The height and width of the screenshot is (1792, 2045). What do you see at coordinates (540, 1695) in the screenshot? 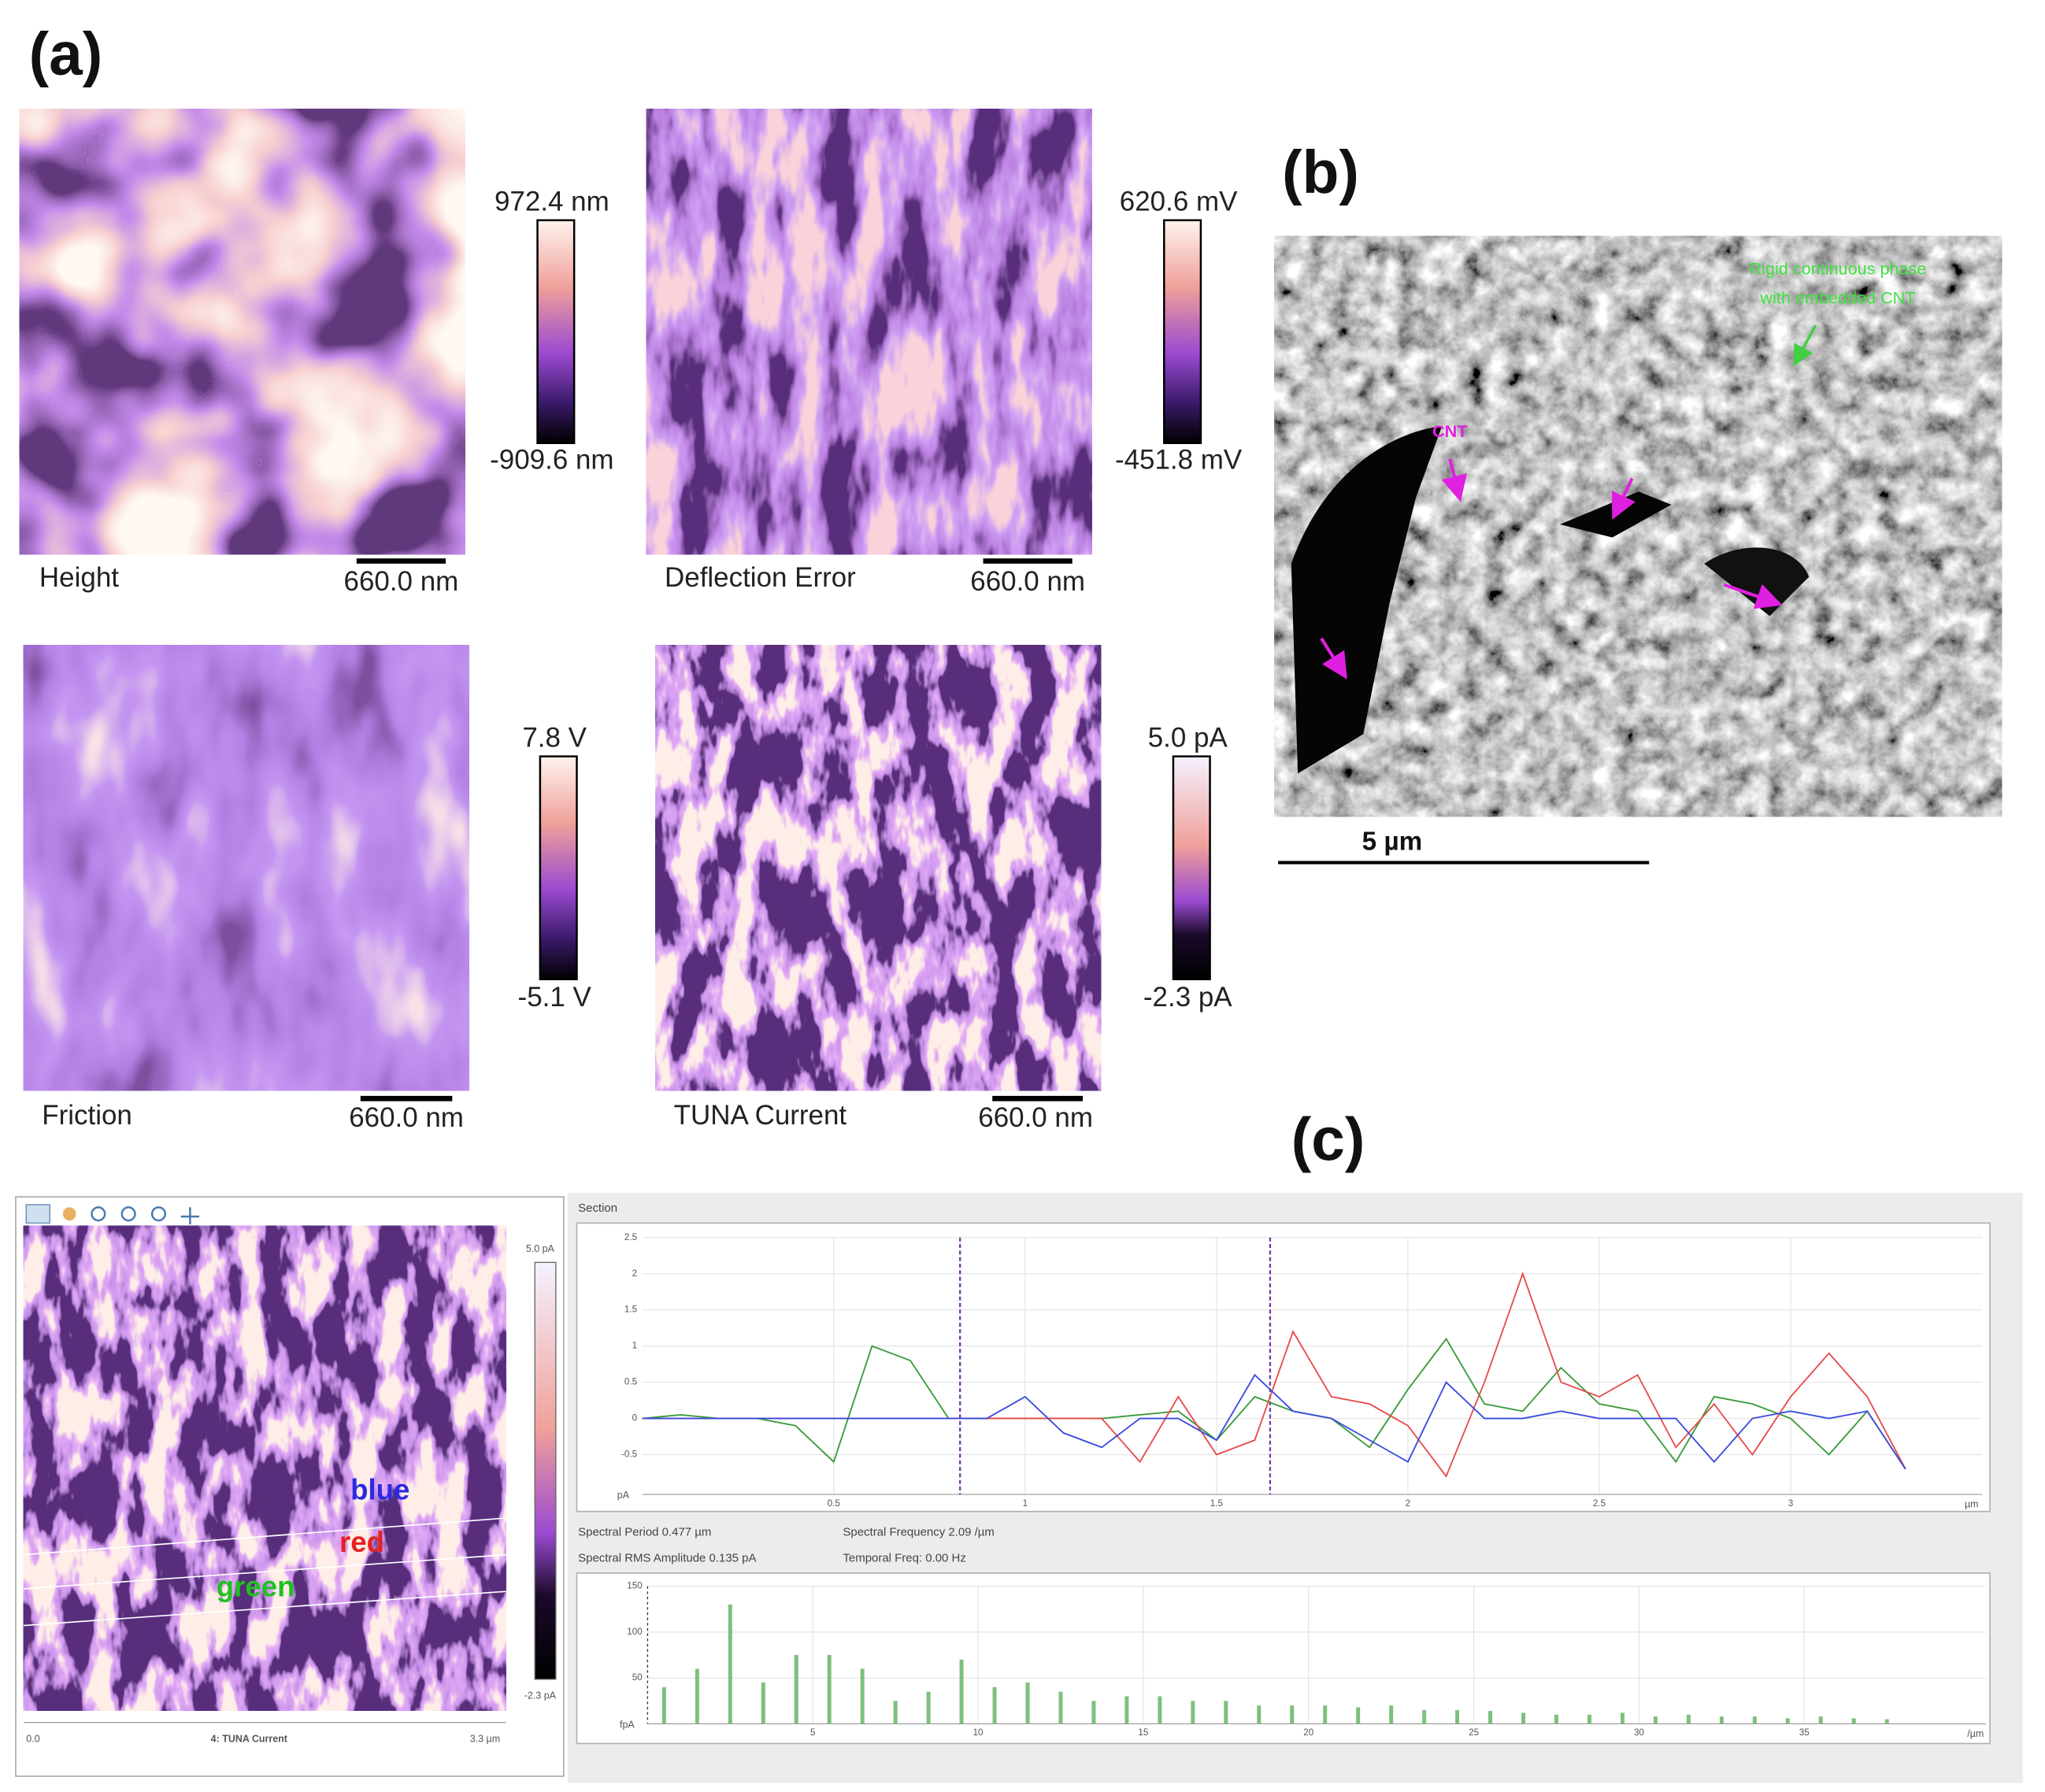
I see `colorbar-min: -2.3 pA` at bounding box center [540, 1695].